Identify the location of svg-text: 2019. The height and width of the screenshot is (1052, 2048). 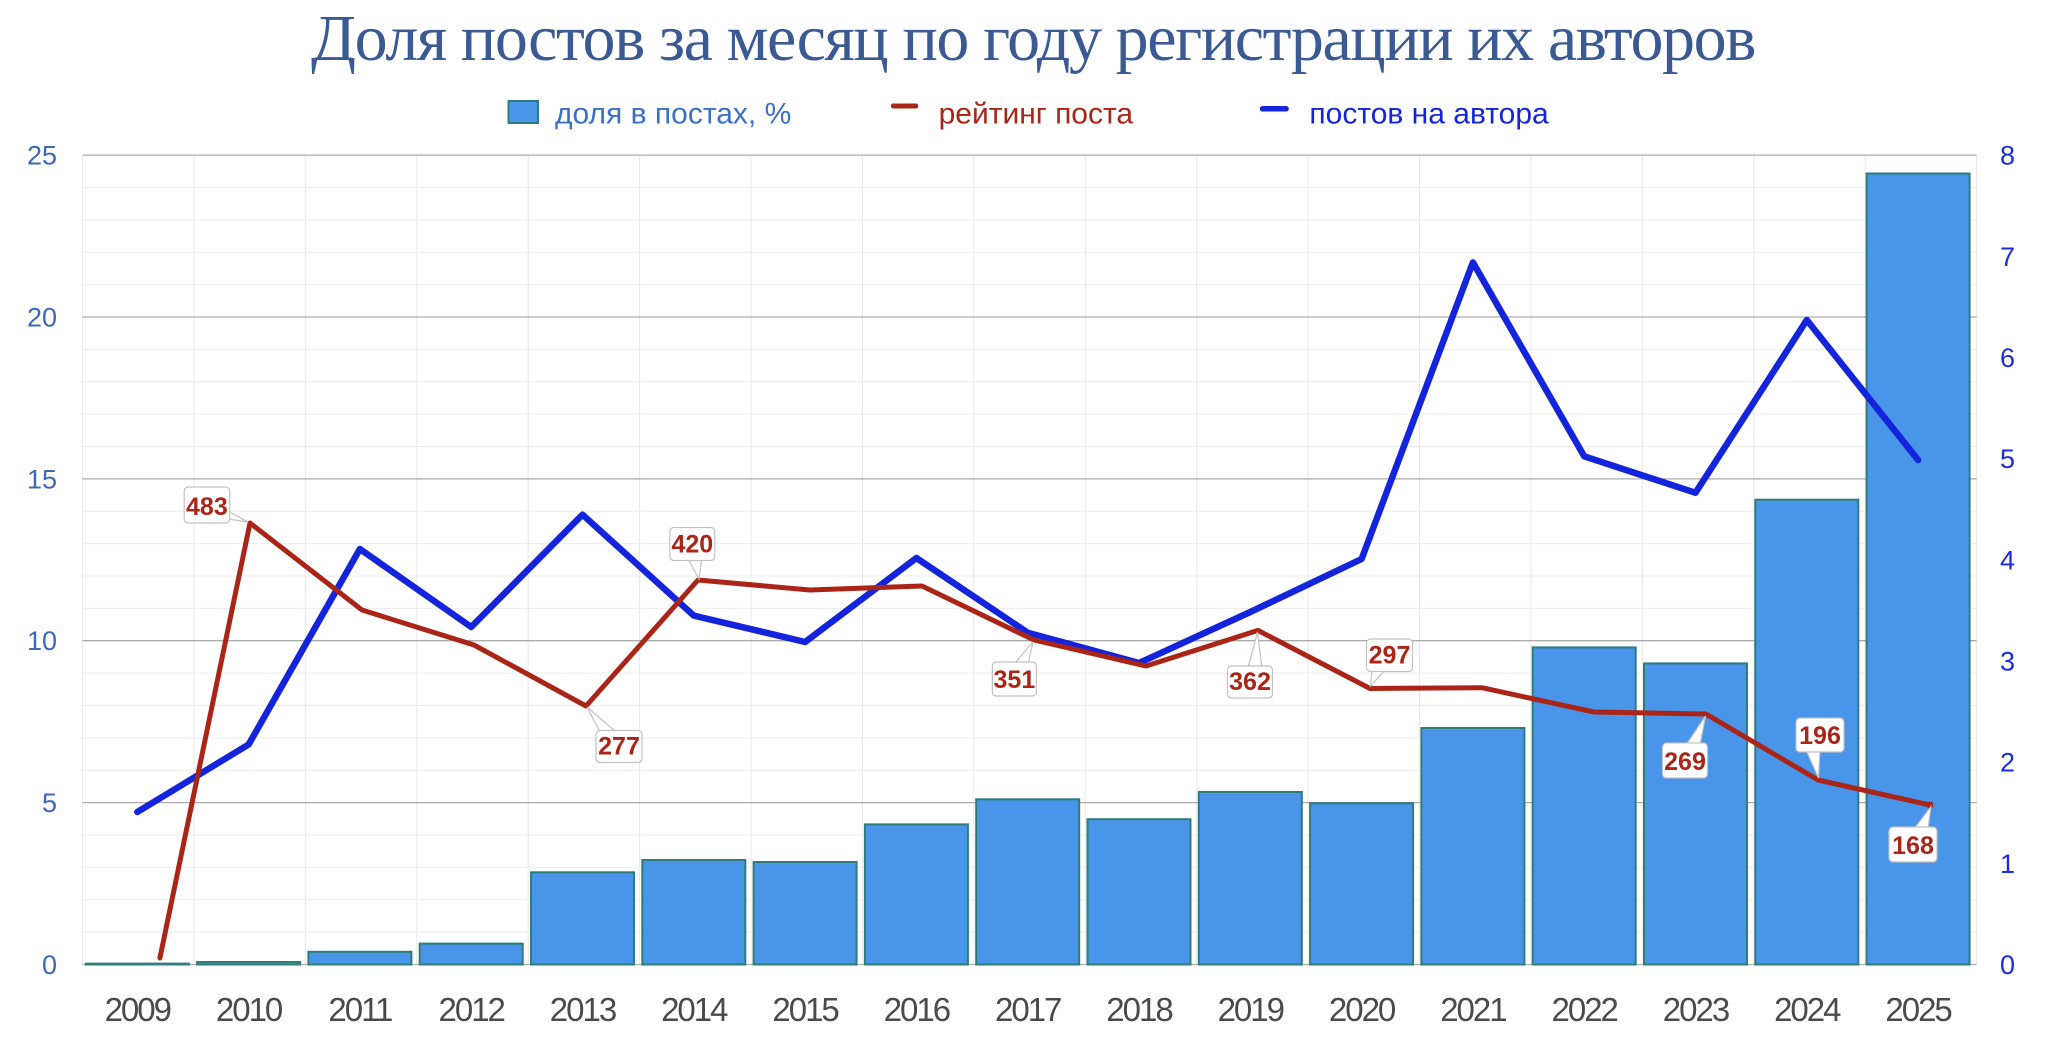
(1251, 1009).